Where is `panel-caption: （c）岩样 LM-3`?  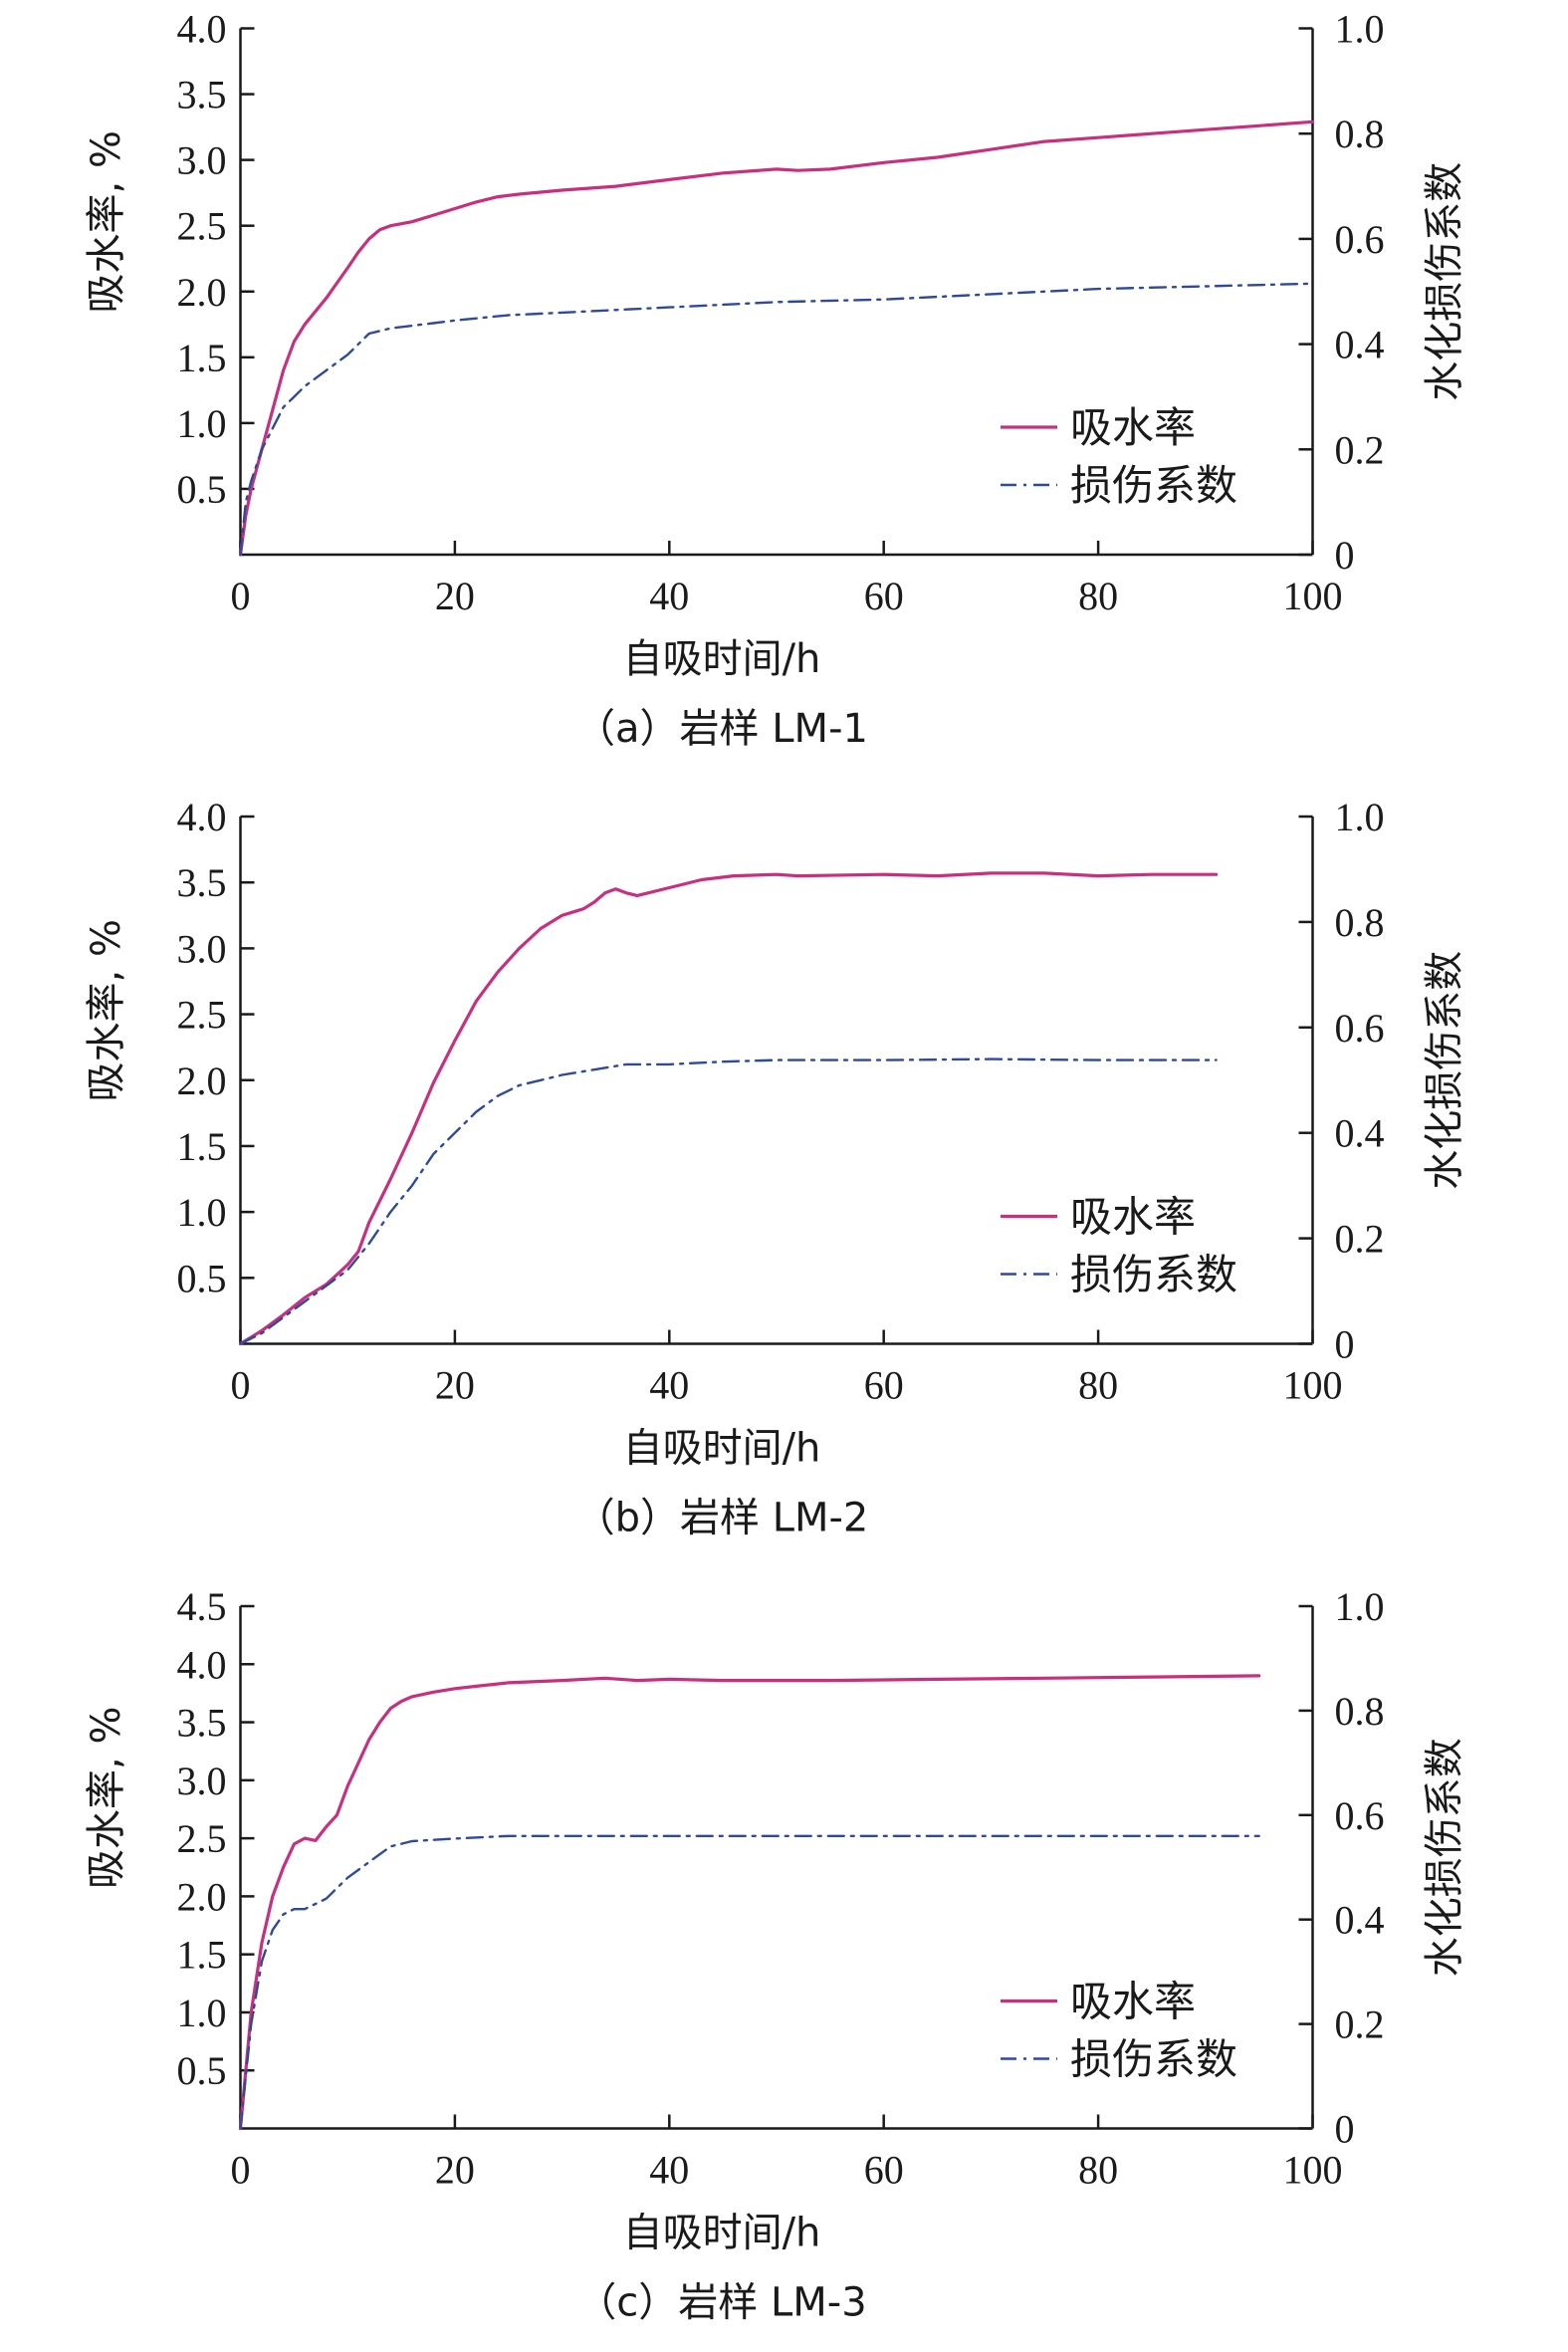 panel-caption: （c）岩样 LM-3 is located at coordinates (721, 2303).